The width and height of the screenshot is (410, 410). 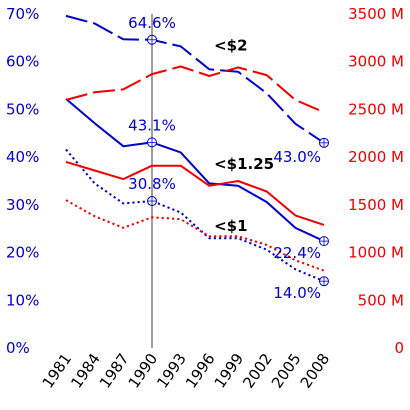 What do you see at coordinates (152, 125) in the screenshot?
I see `data-label-1: 43.1%` at bounding box center [152, 125].